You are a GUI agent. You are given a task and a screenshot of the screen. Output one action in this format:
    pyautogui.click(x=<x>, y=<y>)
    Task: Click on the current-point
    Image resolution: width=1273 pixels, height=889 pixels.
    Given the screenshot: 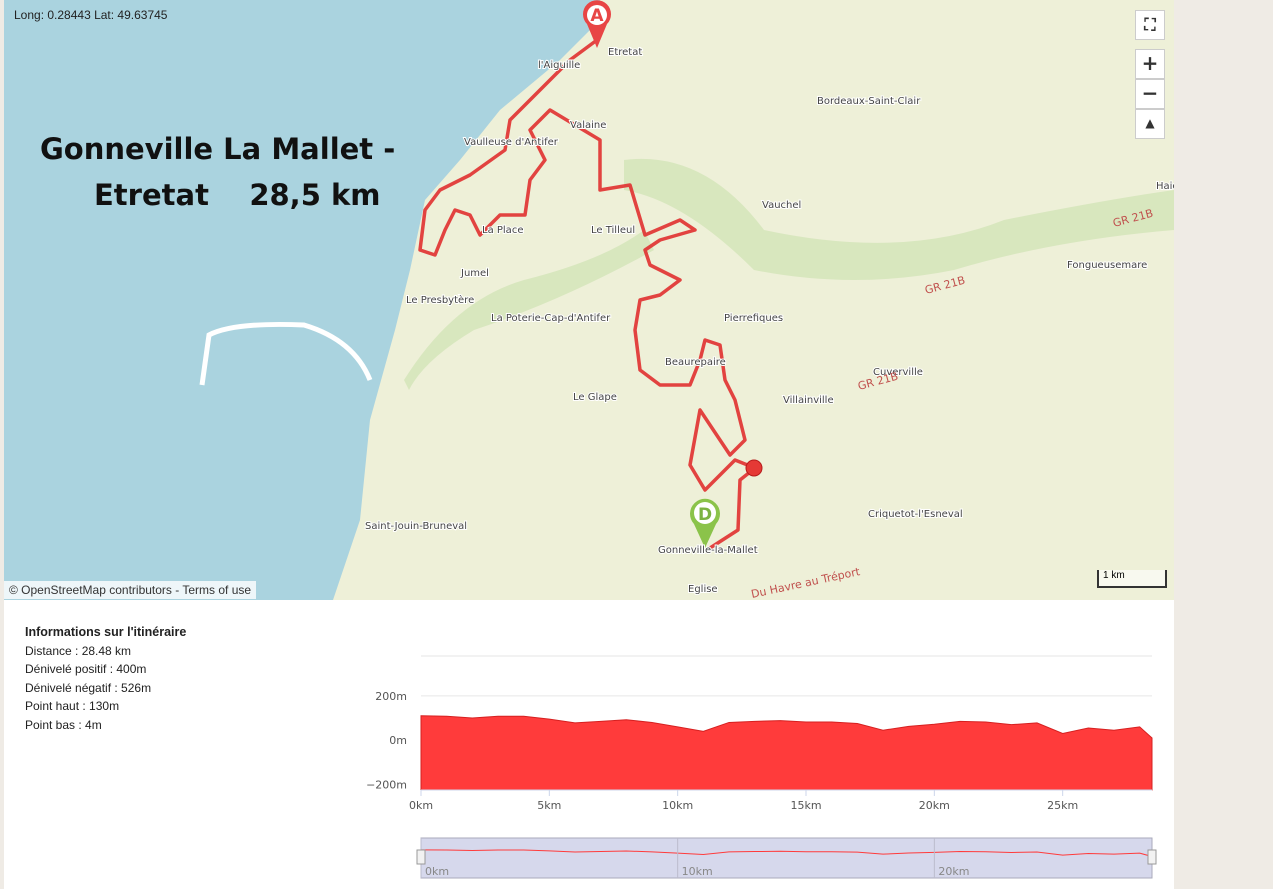 What is the action you would take?
    pyautogui.click(x=754, y=468)
    